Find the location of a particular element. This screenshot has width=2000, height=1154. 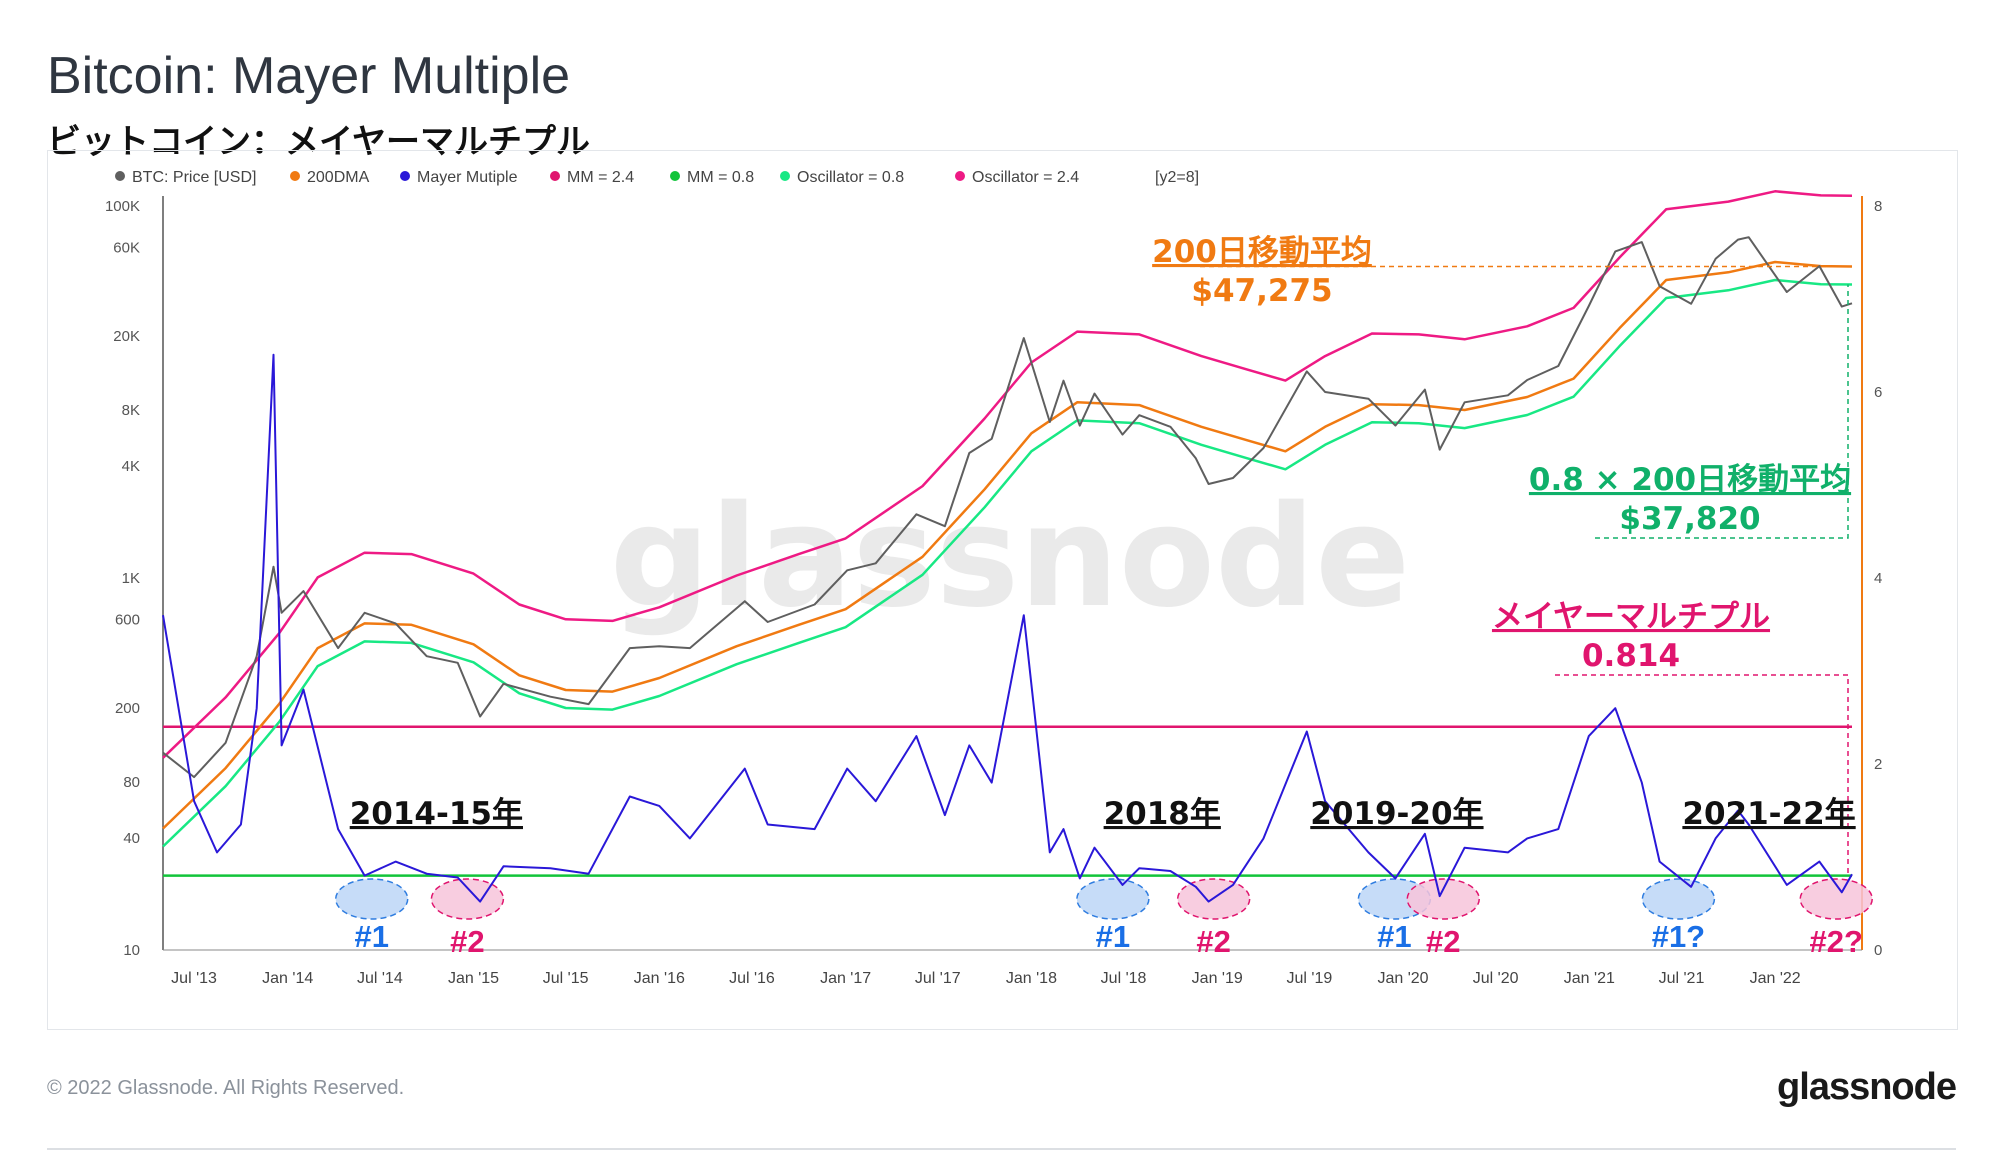

x-tick-label: Jan '22 is located at coordinates (1775, 978).